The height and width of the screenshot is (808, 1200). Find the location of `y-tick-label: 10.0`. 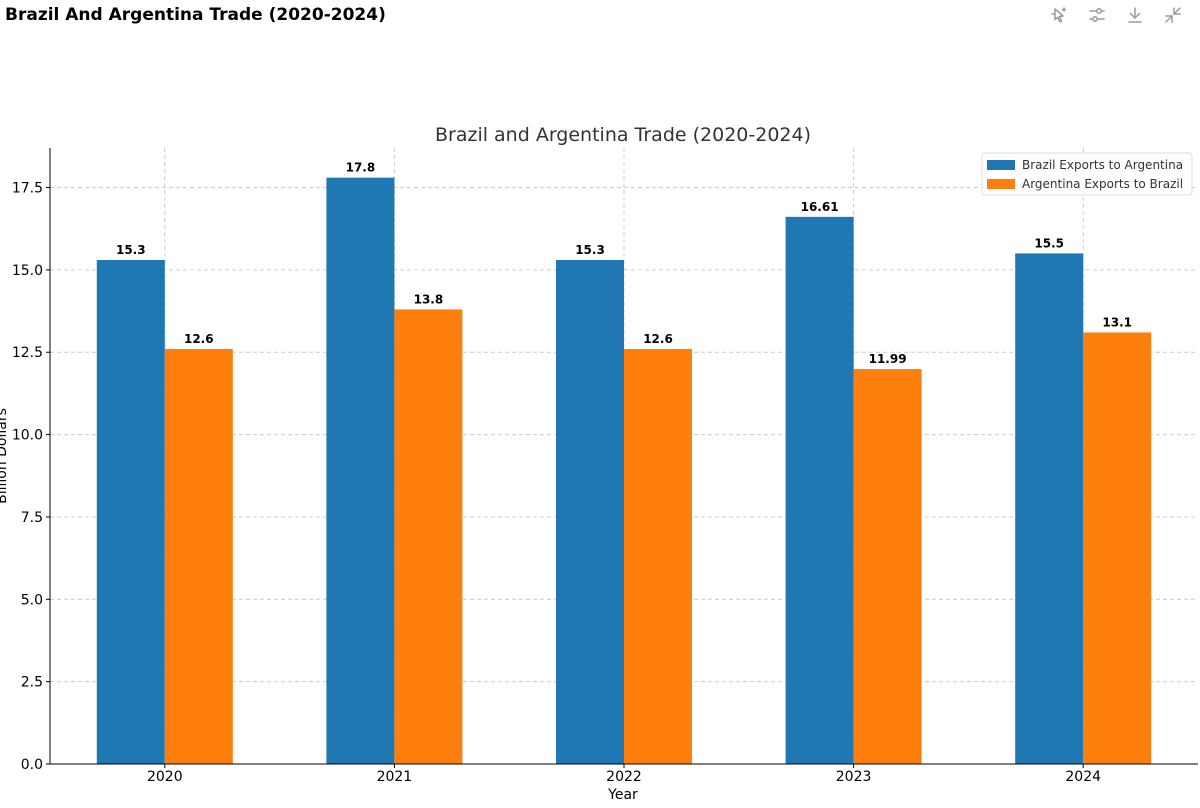

y-tick-label: 10.0 is located at coordinates (27, 436).